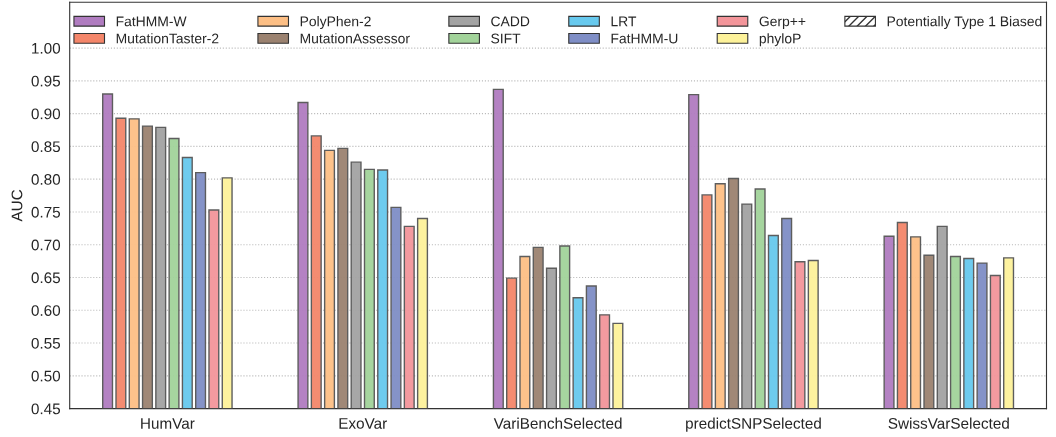  Describe the element at coordinates (753, 424) in the screenshot. I see `x-tick-label: predictSNPSelected` at that location.